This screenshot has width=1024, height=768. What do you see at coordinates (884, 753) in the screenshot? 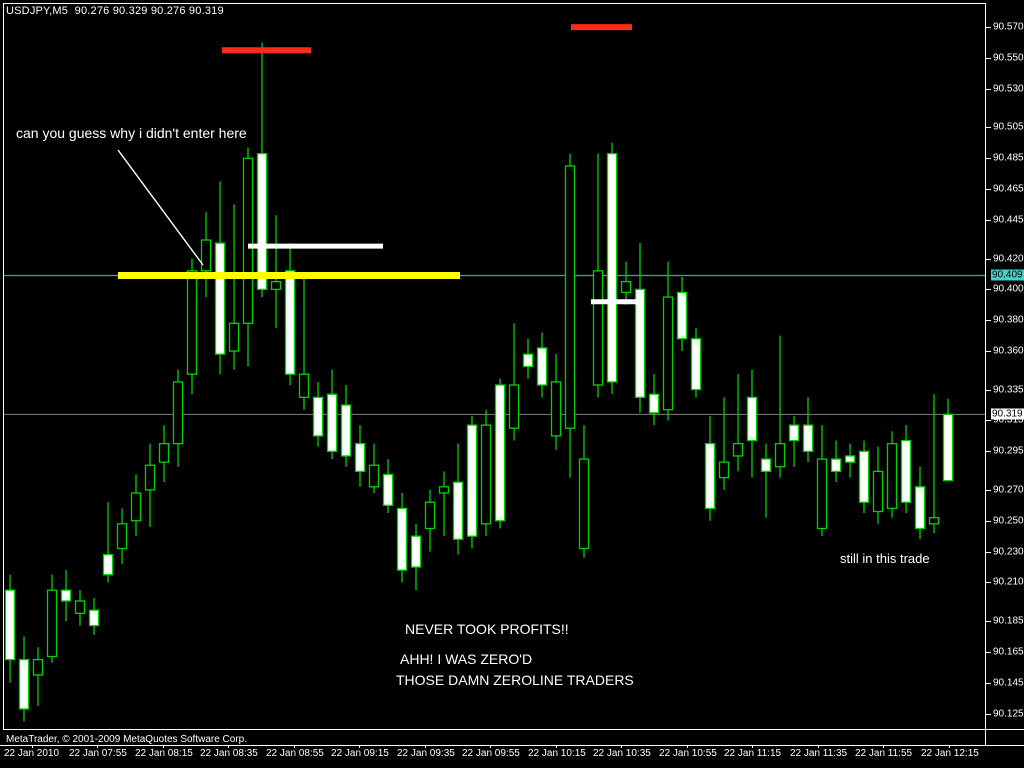
I see `time-label: 22 Jan 11:55` at bounding box center [884, 753].